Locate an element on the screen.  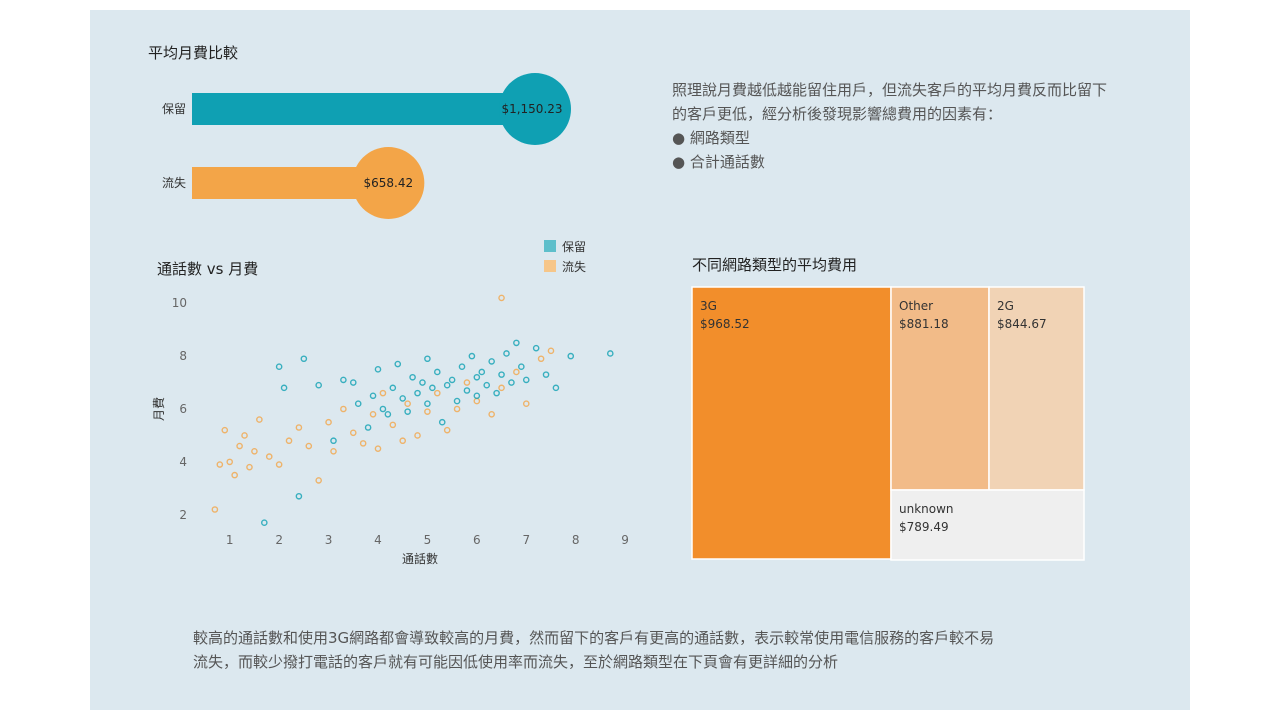
lollipop-chart: 保留 $1,150.23 流失 $658.42 is located at coordinates (366, 146).